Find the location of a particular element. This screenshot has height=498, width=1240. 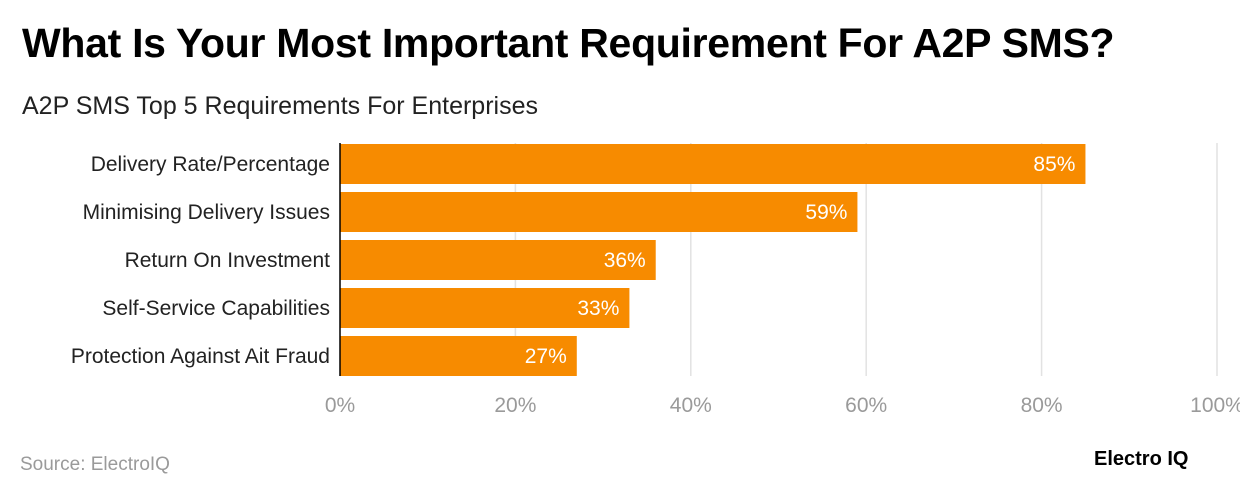

category-label: Minimising Delivery Issues is located at coordinates (206, 212).